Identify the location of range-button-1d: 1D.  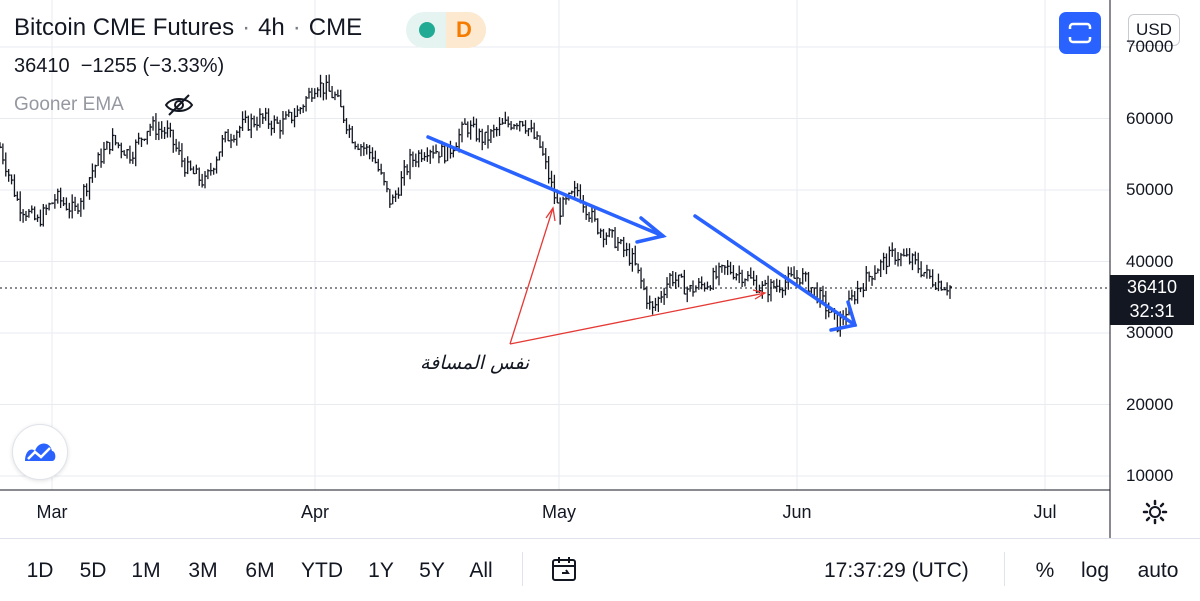
(40, 570).